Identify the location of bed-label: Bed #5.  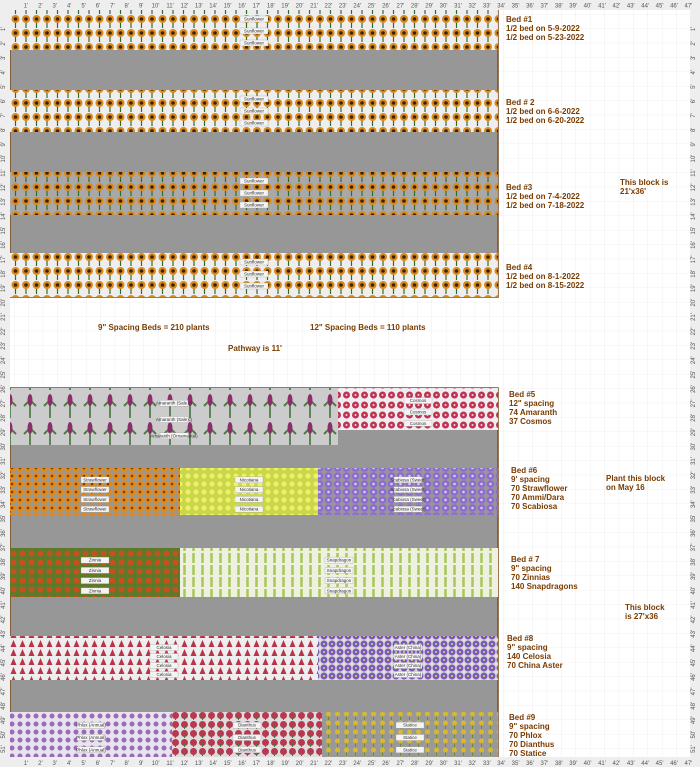
(522, 394).